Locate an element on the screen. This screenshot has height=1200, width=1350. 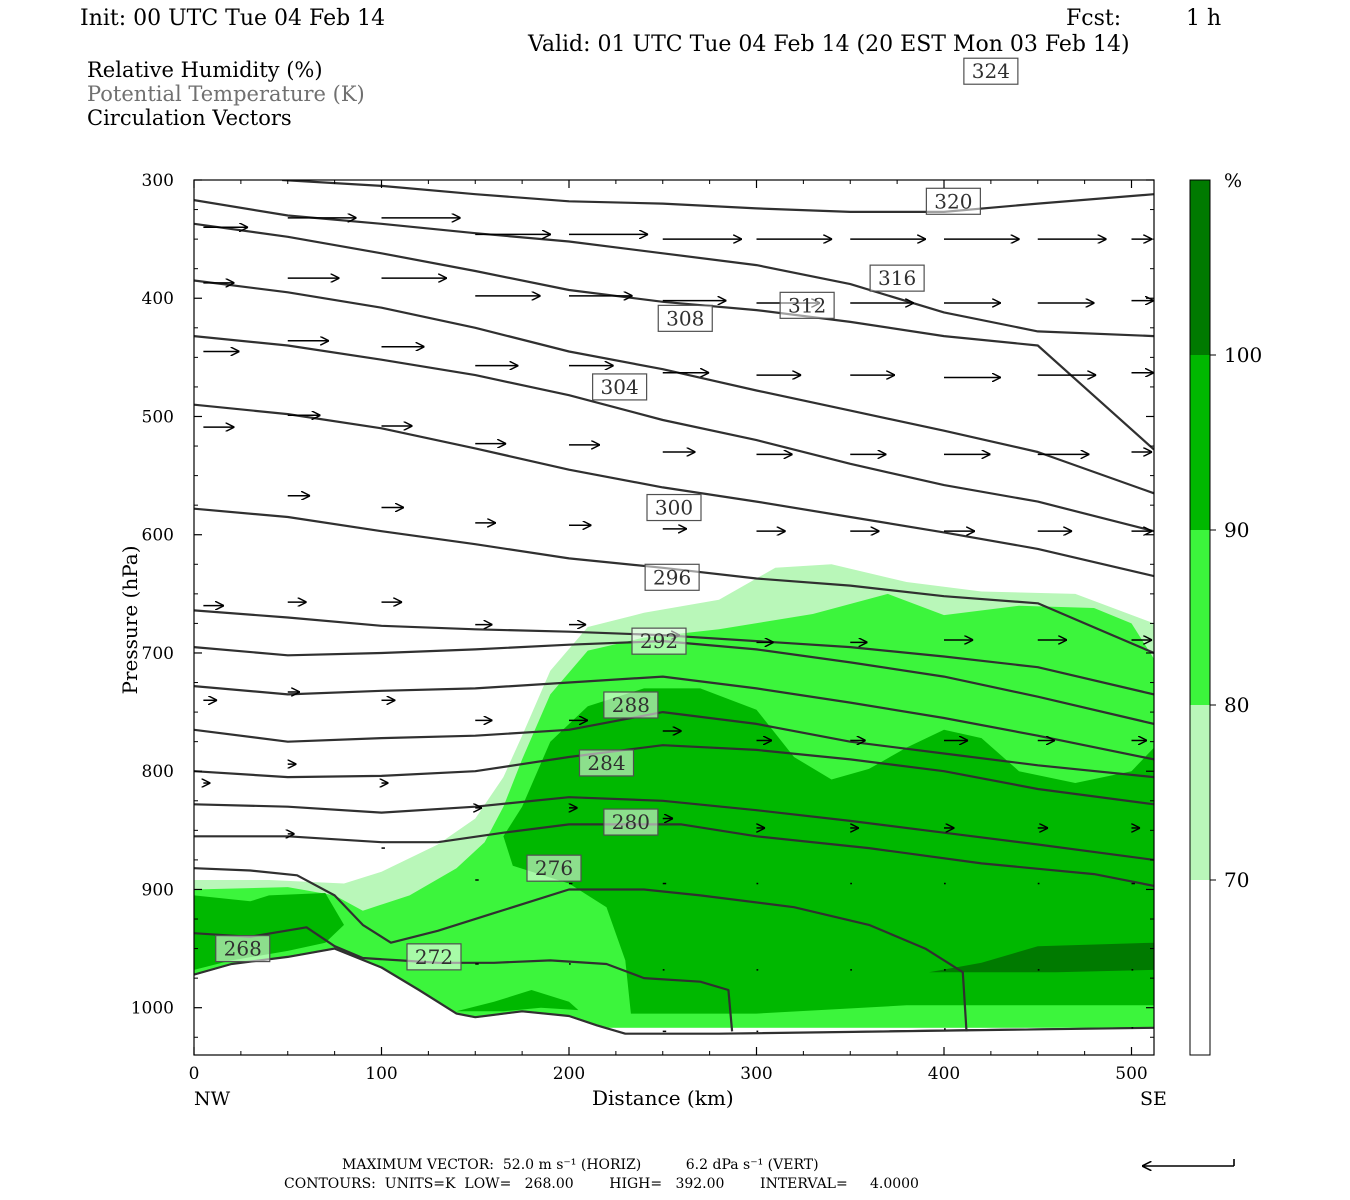
contour-label-308: 308 is located at coordinates (685, 318).